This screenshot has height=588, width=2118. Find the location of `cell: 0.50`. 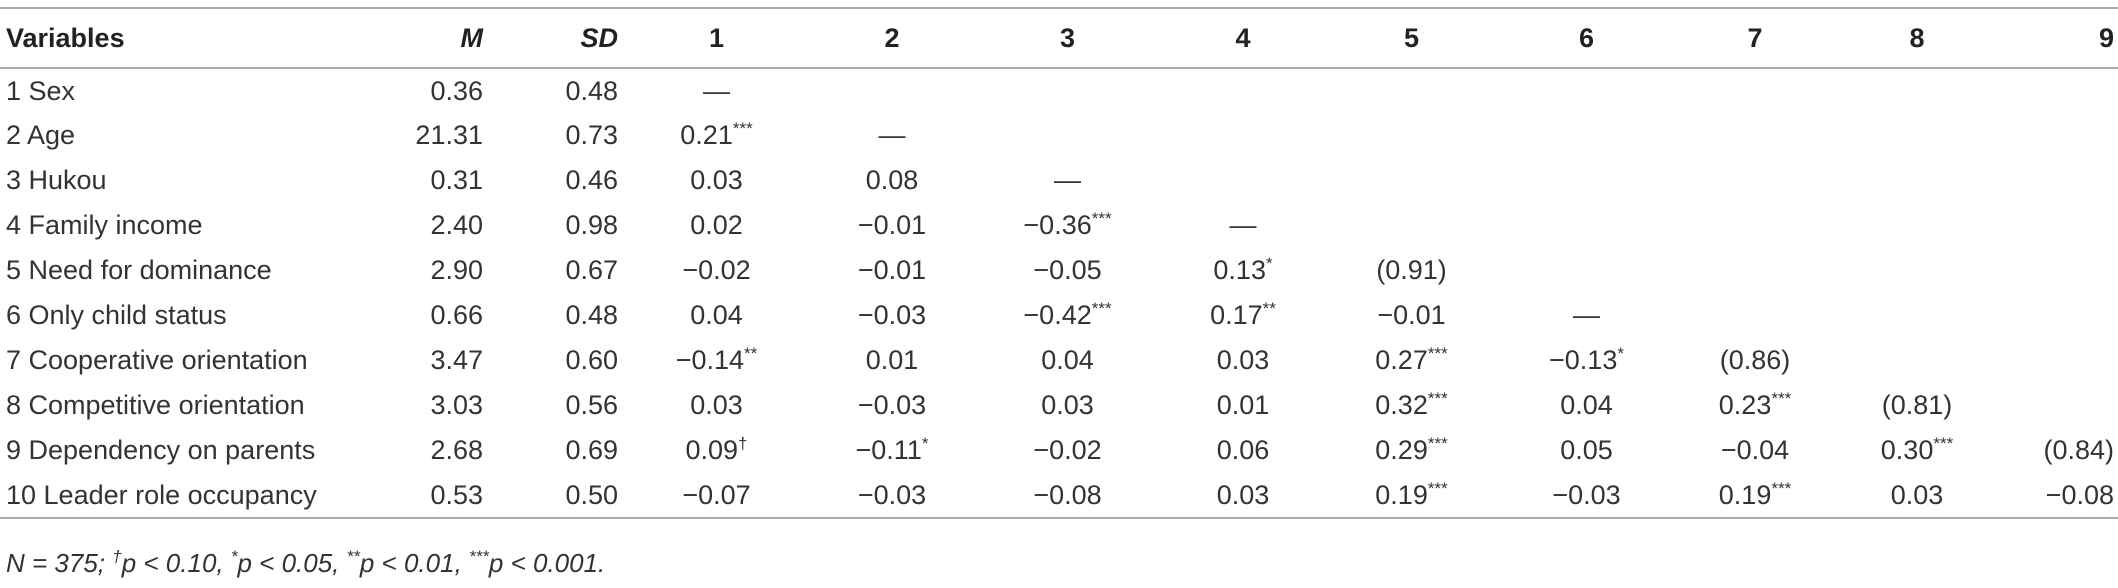

cell: 0.50 is located at coordinates (554, 495).